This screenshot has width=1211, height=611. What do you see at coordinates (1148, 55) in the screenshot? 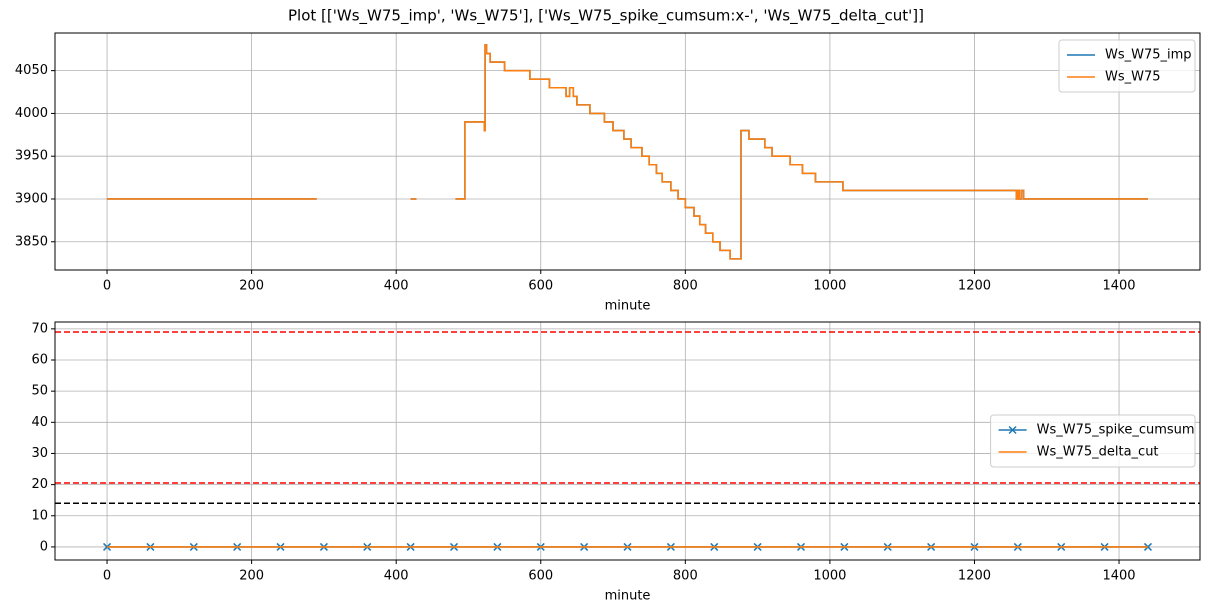
I see `legend-label: Ws_W75_imp` at bounding box center [1148, 55].